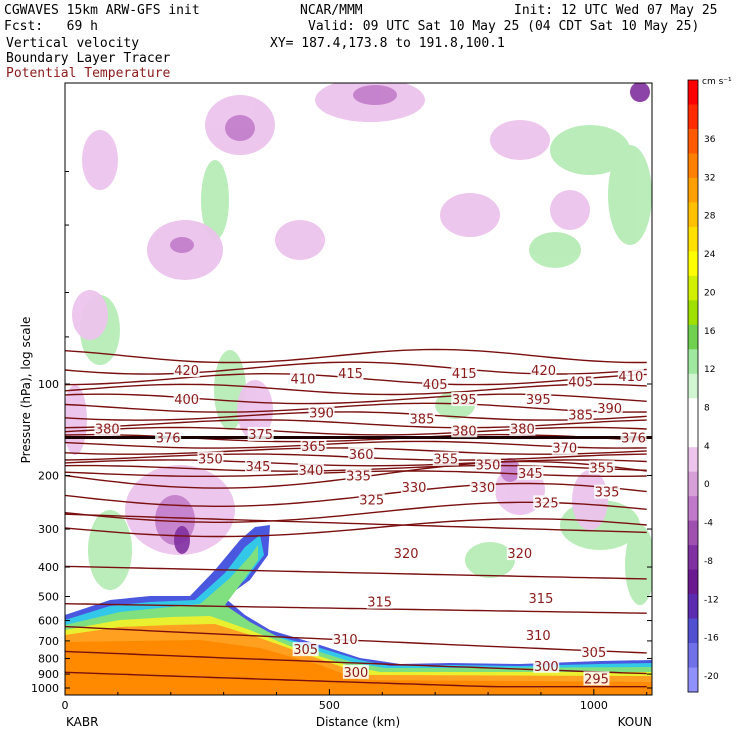  What do you see at coordinates (65, 705) in the screenshot?
I see `x-tick-label: 0` at bounding box center [65, 705].